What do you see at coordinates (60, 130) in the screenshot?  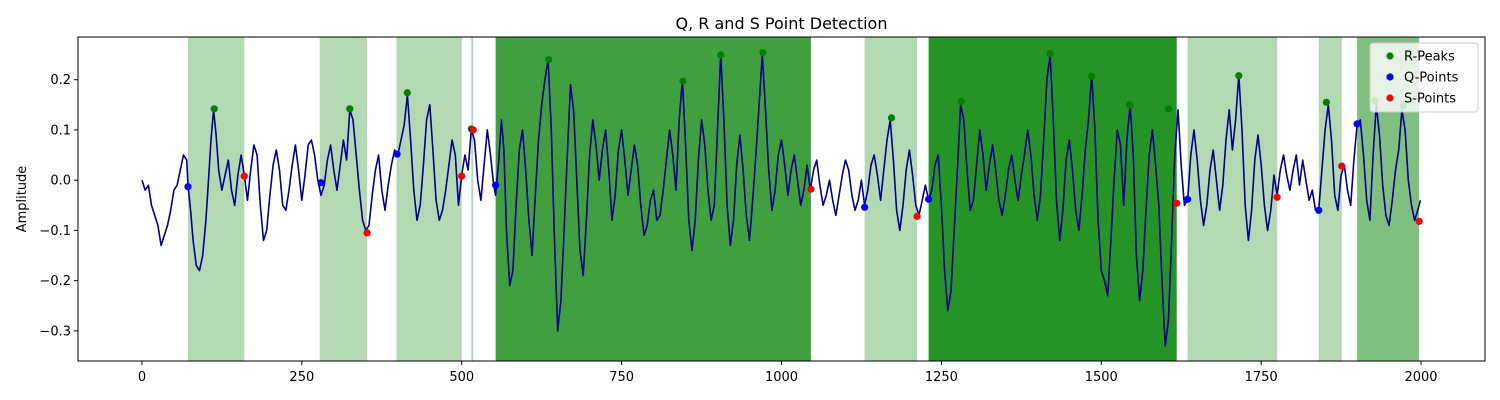 I see `y-tick-label: 0.1` at bounding box center [60, 130].